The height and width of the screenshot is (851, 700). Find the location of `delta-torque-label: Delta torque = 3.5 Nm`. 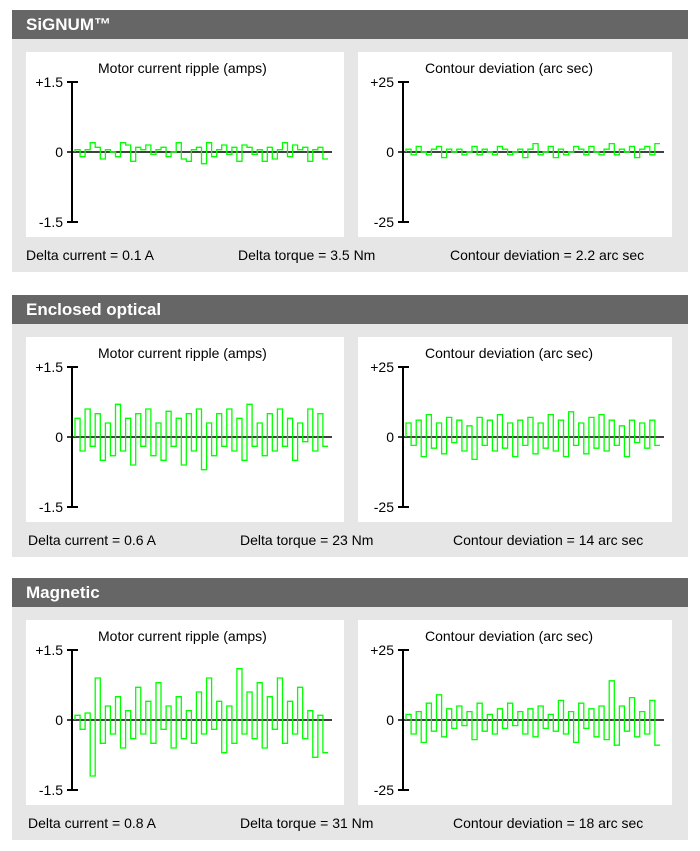

delta-torque-label: Delta torque = 3.5 Nm is located at coordinates (307, 255).